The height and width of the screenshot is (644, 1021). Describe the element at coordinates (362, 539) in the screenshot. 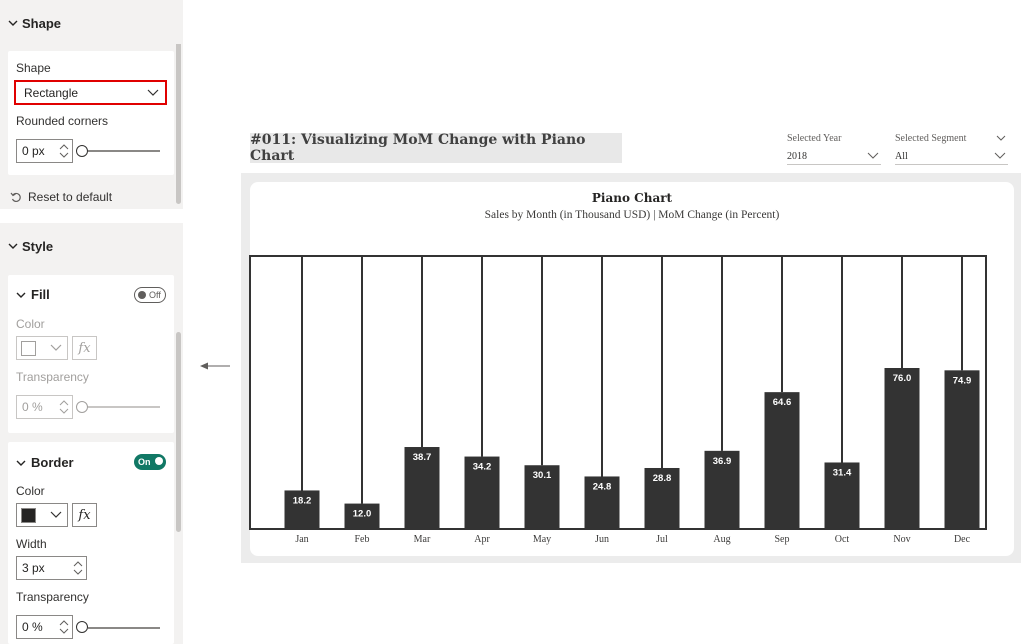

I see `x-tick-label: Feb` at that location.